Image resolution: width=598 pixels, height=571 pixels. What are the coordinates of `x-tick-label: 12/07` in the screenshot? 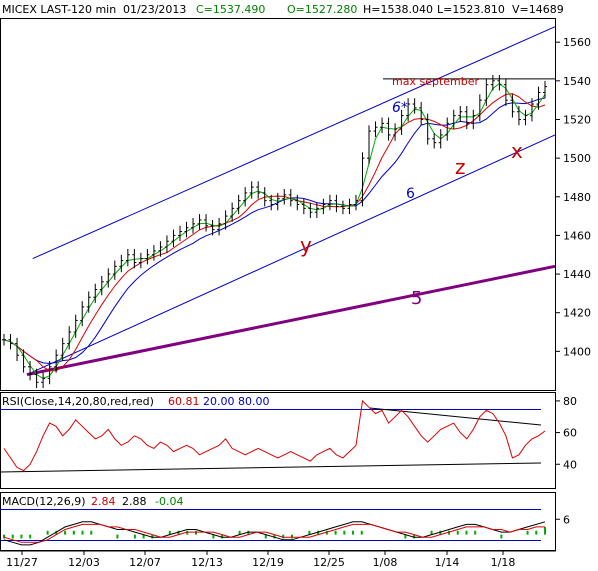 It's located at (145, 562).